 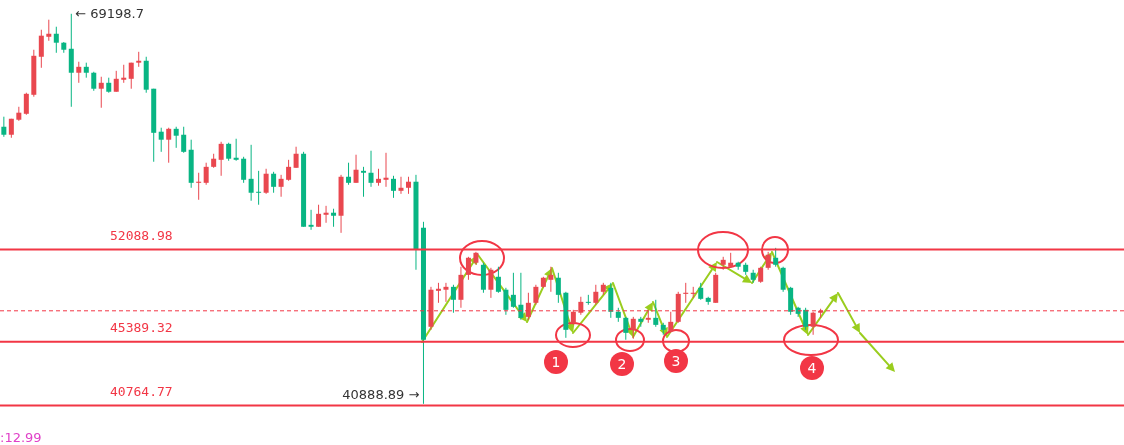 What do you see at coordinates (812, 368) in the screenshot?
I see `annotation: 4` at bounding box center [812, 368].